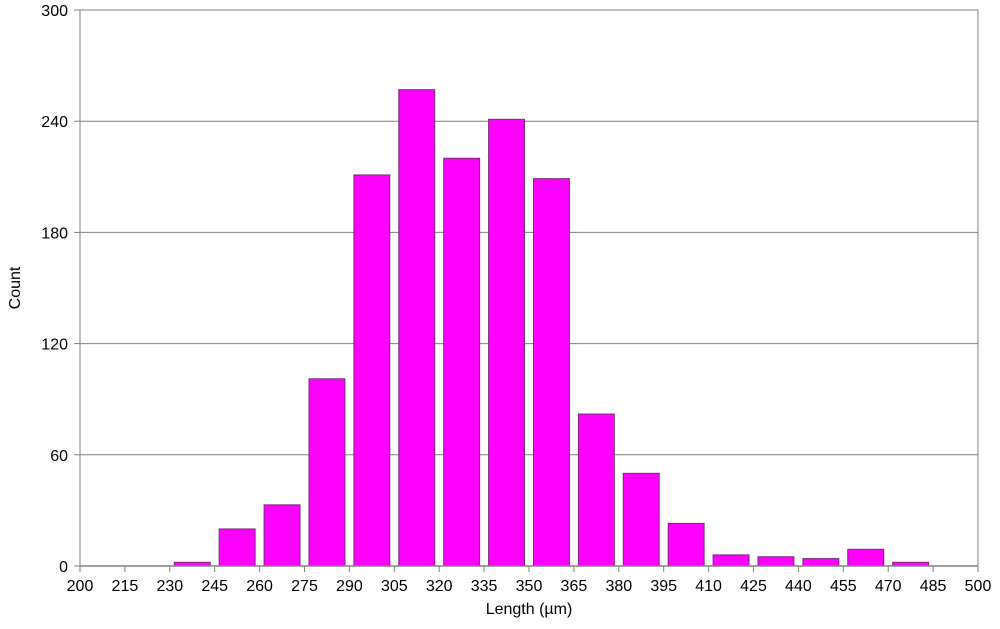 This screenshot has width=1000, height=629. Describe the element at coordinates (663, 586) in the screenshot. I see `x-tick-label: 395` at that location.